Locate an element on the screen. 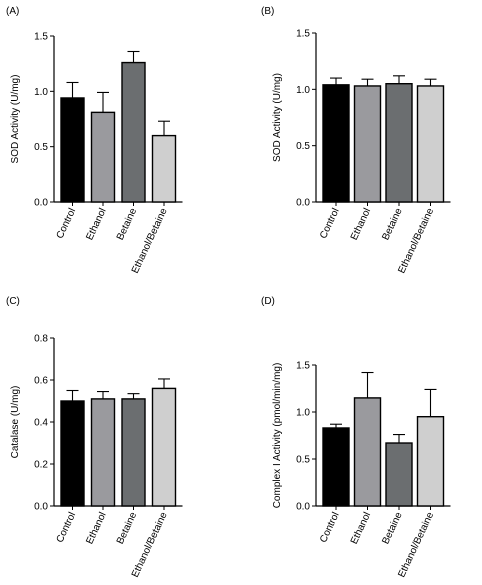 The image size is (482, 585). panel-label: (D) is located at coordinates (268, 301).